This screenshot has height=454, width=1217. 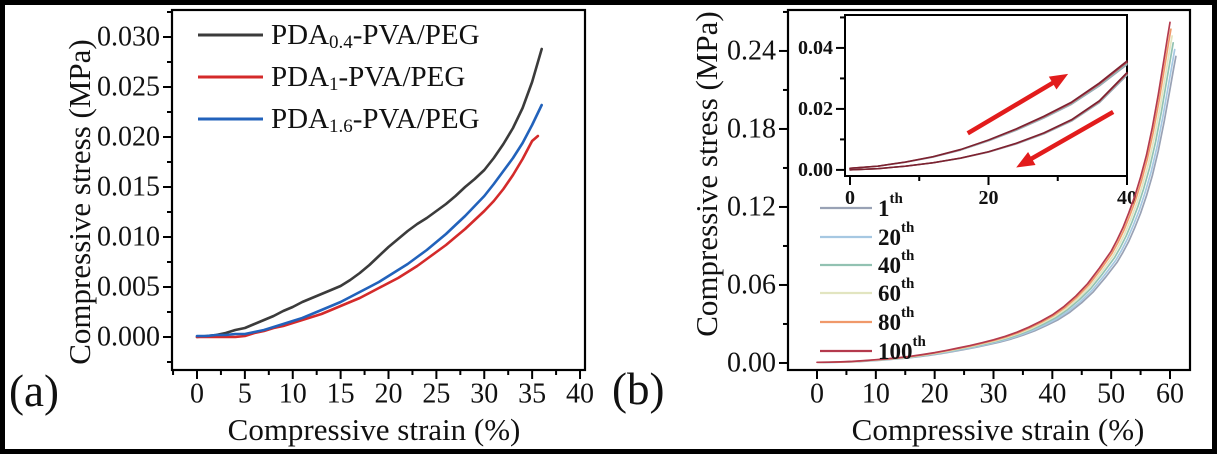 What do you see at coordinates (34, 391) in the screenshot?
I see `panel-a-label: (a)` at bounding box center [34, 391].